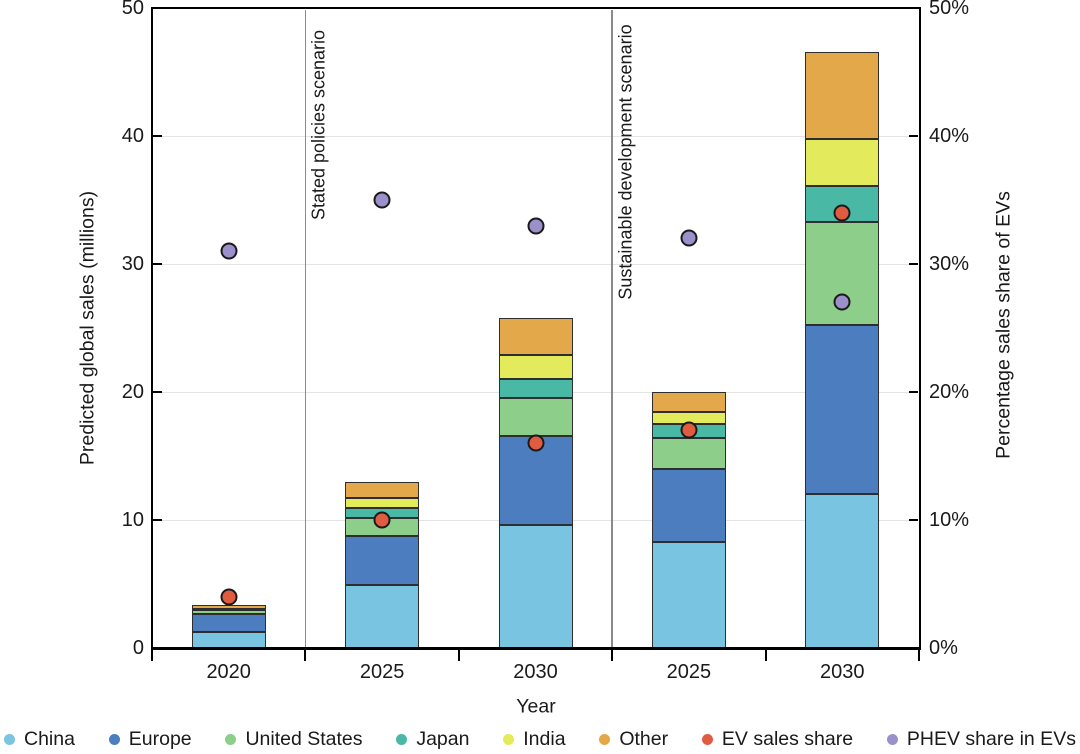  What do you see at coordinates (132, 9) in the screenshot?
I see `y-tick-label-left: 50` at bounding box center [132, 9].